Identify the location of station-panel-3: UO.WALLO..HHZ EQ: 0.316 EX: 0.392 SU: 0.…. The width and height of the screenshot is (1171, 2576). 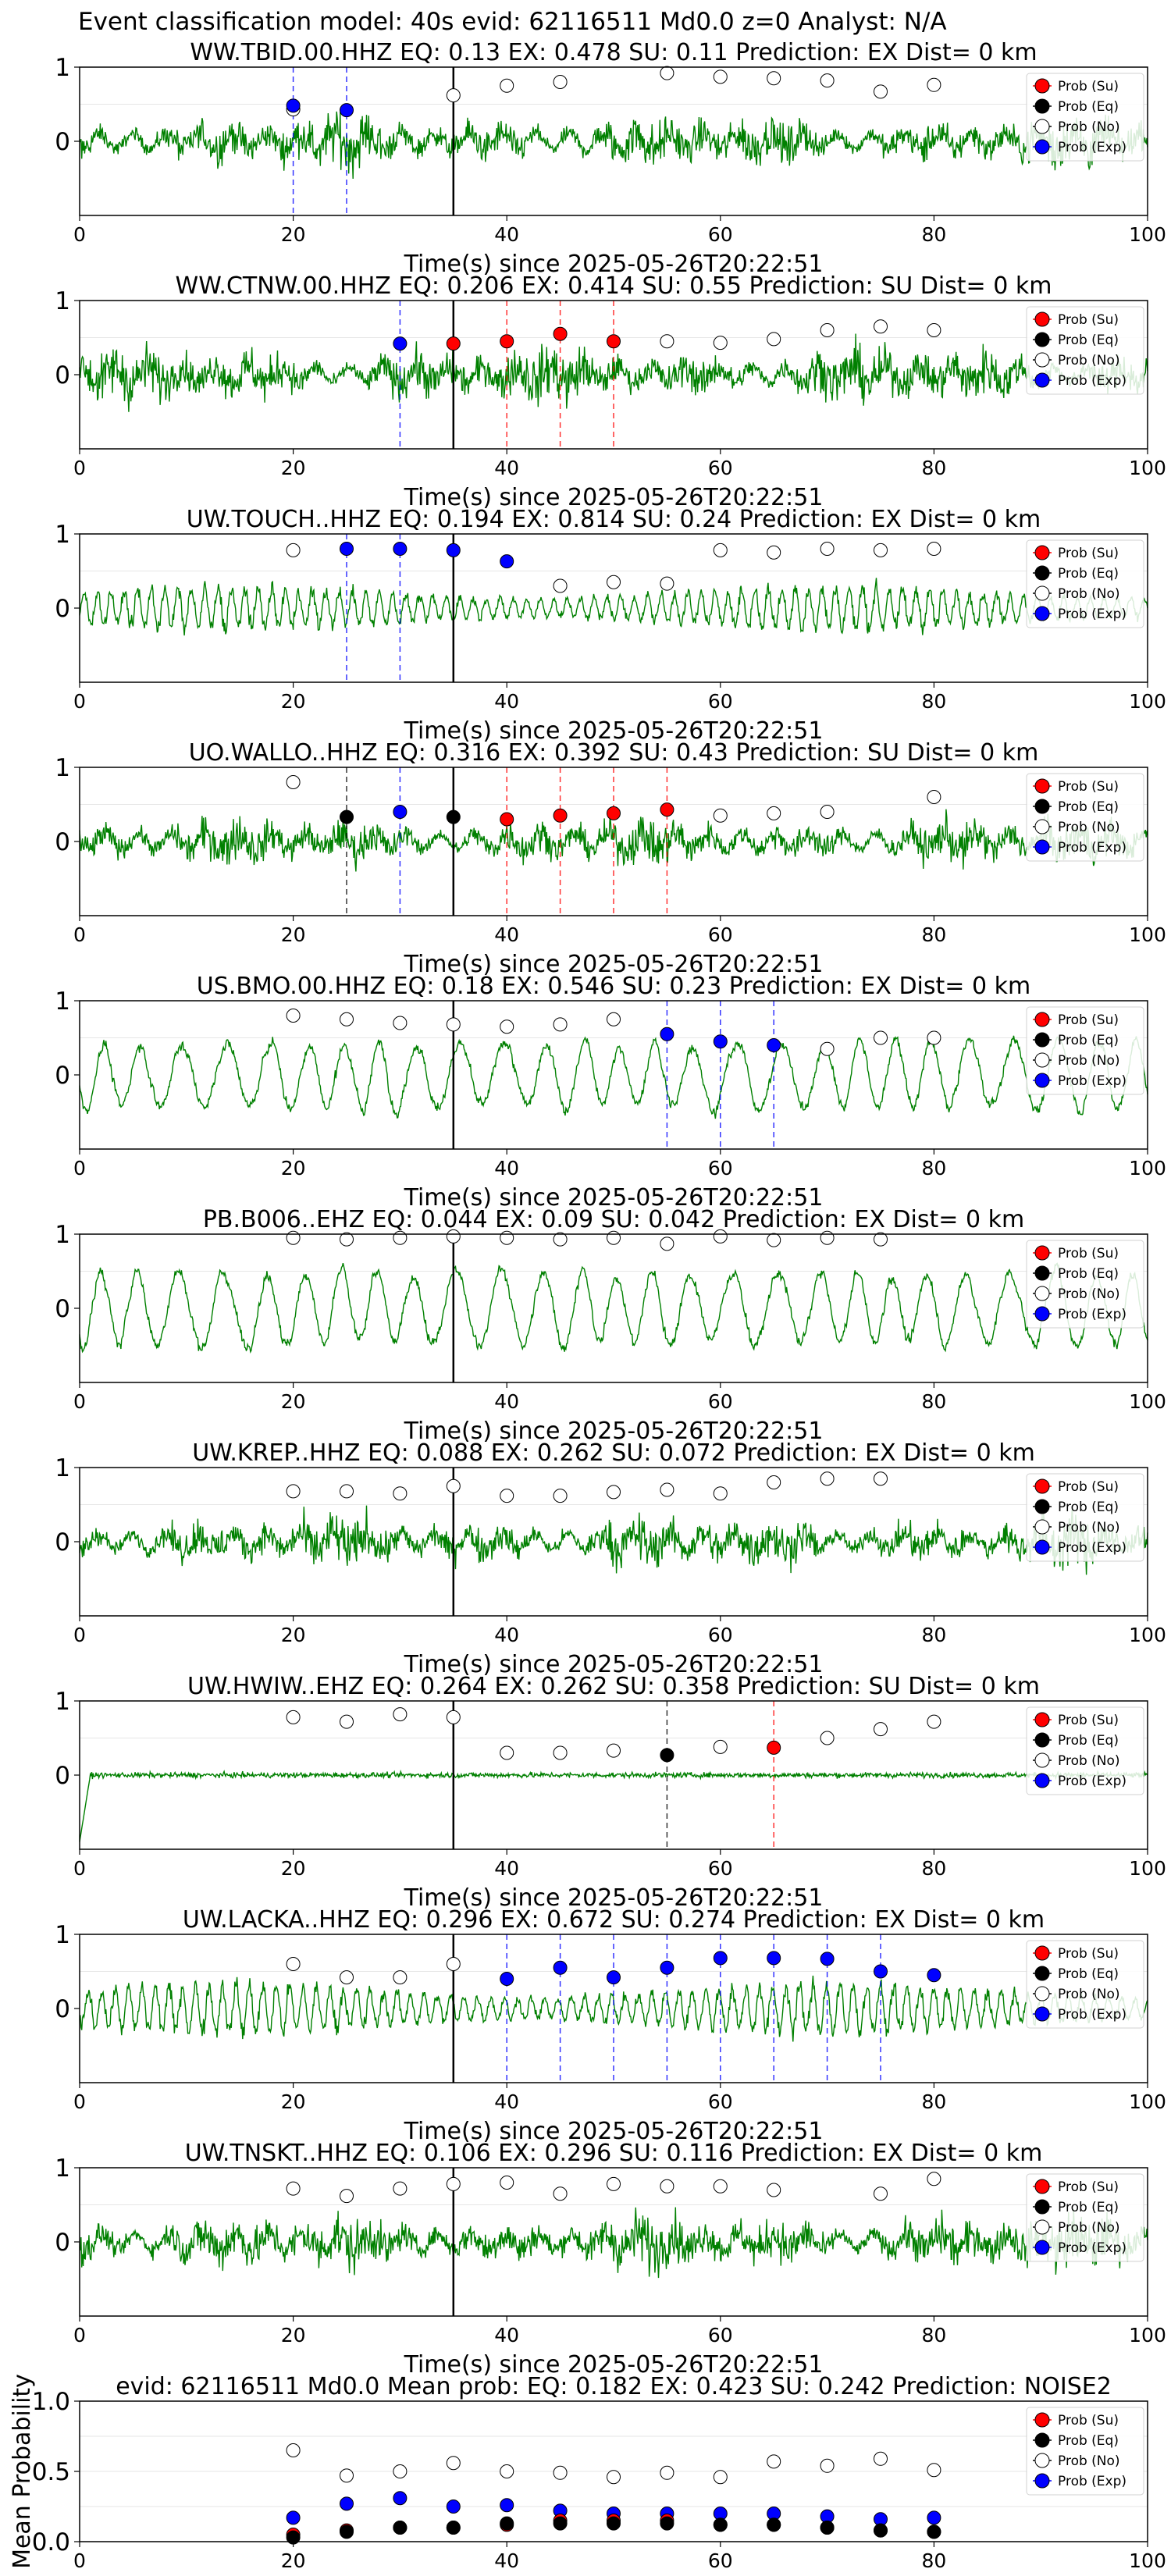
(610, 858).